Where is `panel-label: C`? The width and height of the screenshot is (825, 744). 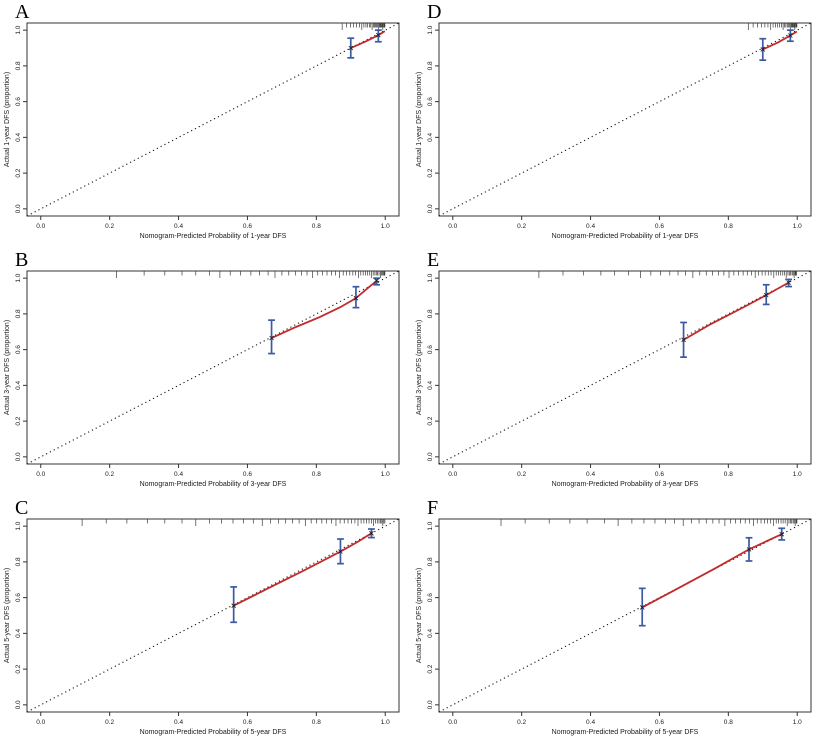
panel-label: C is located at coordinates (21, 508).